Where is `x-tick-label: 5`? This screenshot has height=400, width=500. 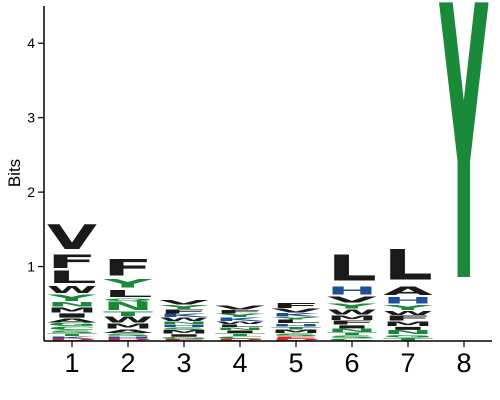 x-tick-label: 5 is located at coordinates (295, 363).